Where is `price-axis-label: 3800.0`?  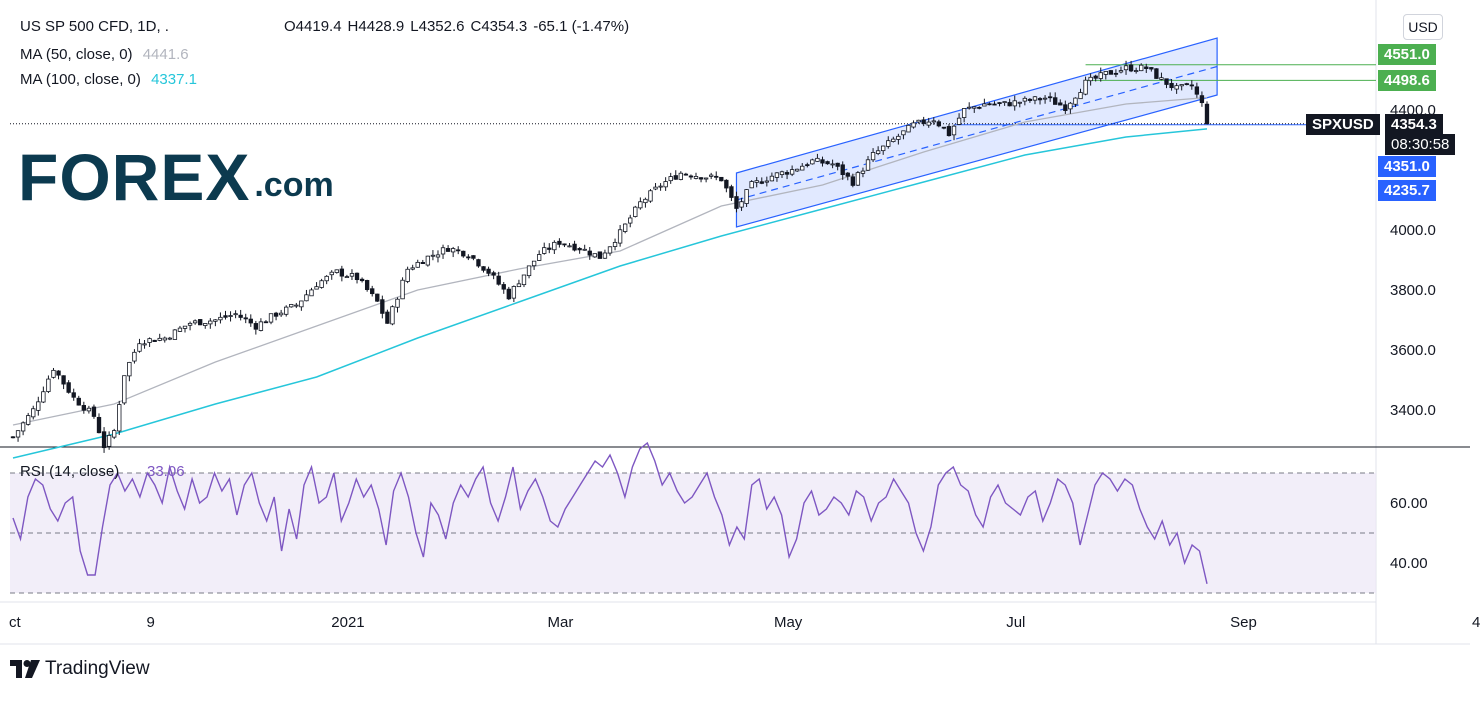
price-axis-label: 3800.0 is located at coordinates (1413, 290).